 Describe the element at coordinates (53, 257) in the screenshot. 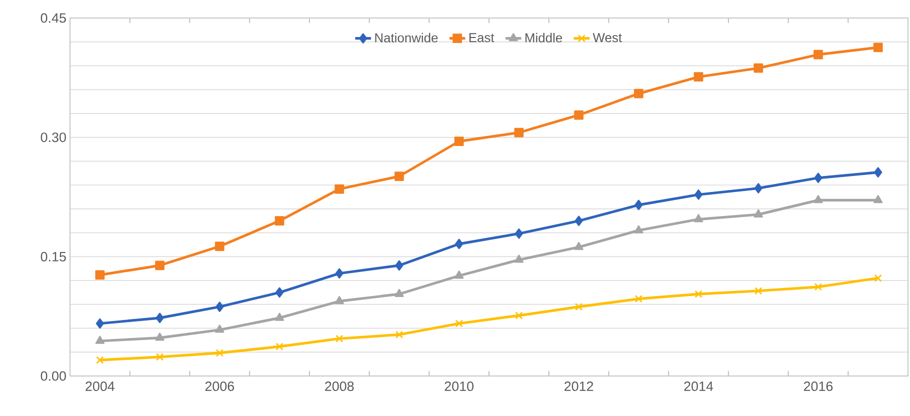

I see `y-tick-label: 0.15` at that location.